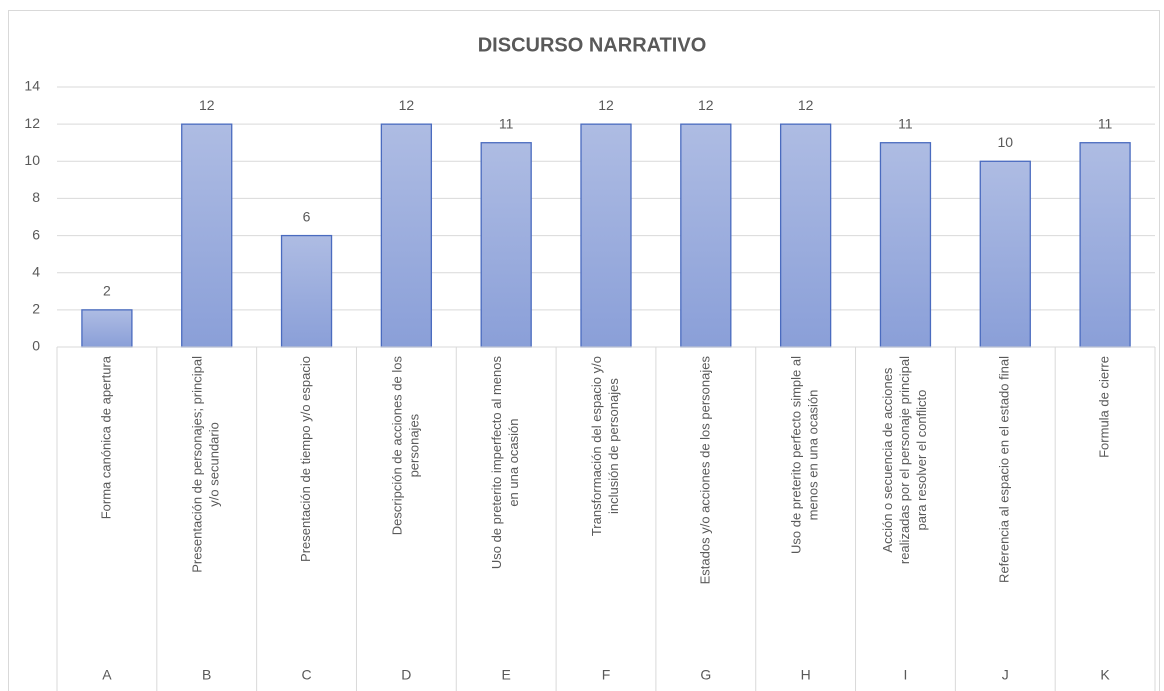 The image size is (1164, 691). Describe the element at coordinates (613, 446) in the screenshot. I see `category-label: inclusión de personajes` at that location.